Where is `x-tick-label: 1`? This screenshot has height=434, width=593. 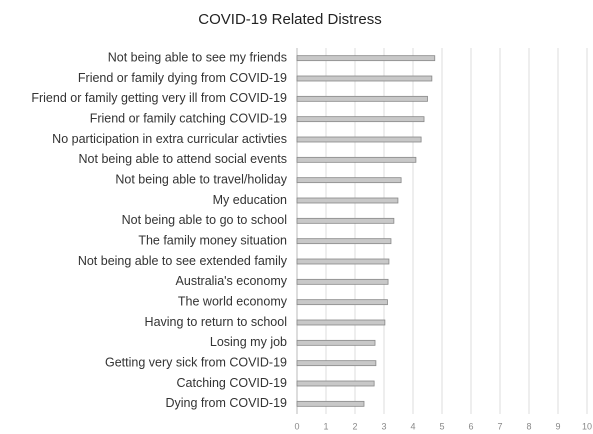
x-tick-label: 1 is located at coordinates (325, 426).